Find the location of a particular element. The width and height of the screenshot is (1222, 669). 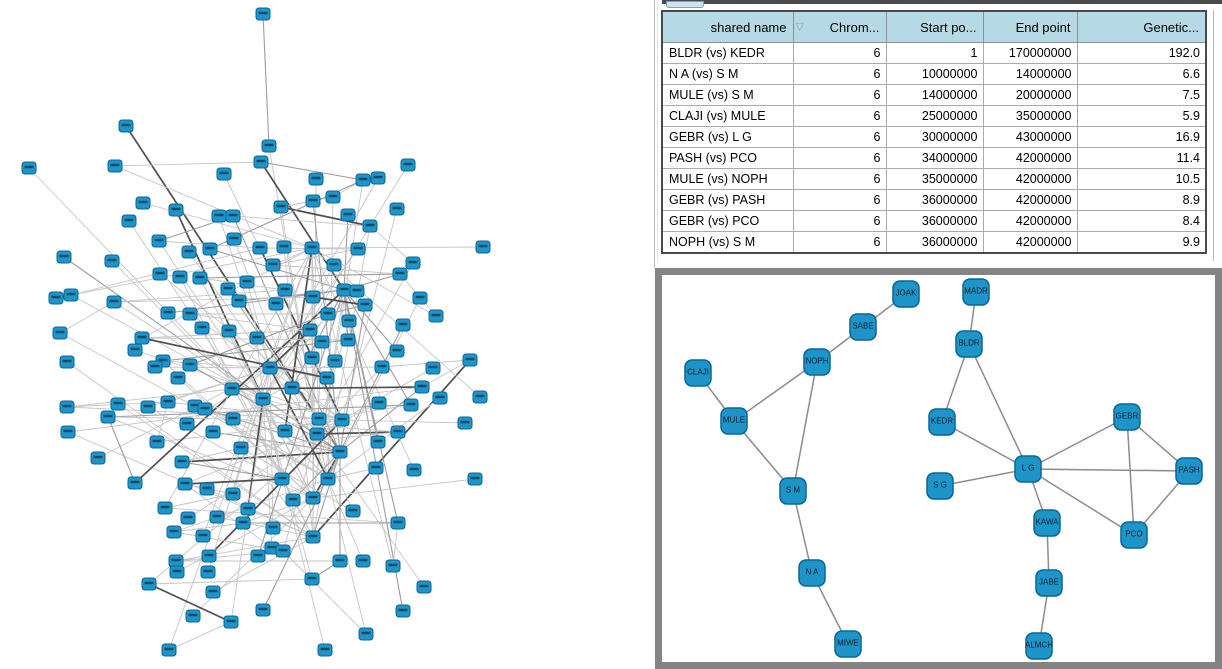

filter-icon: ▽ is located at coordinates (799, 26).